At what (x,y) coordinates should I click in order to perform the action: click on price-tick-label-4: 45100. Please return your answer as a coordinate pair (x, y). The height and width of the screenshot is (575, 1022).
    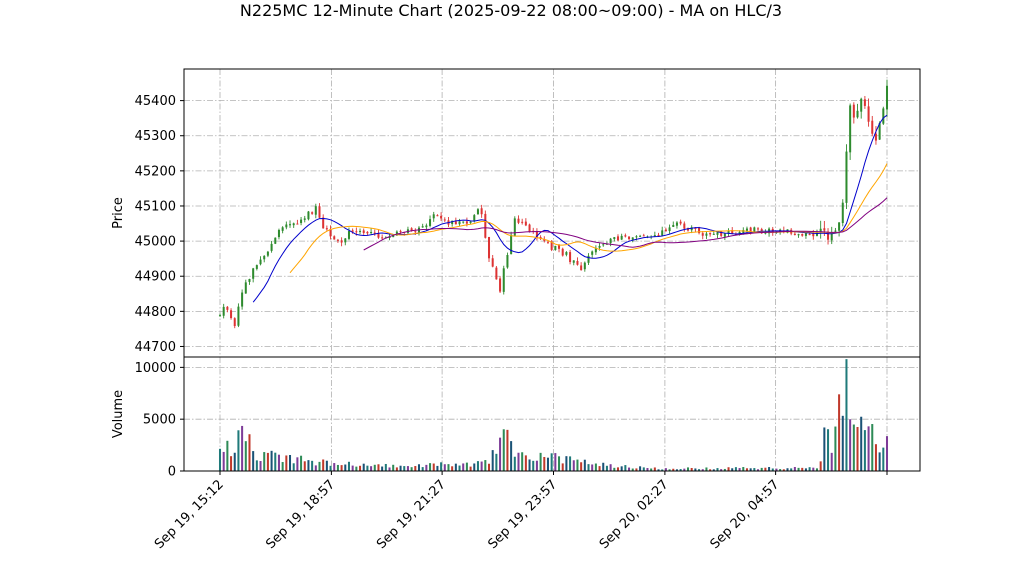
    Looking at the image, I should click on (155, 206).